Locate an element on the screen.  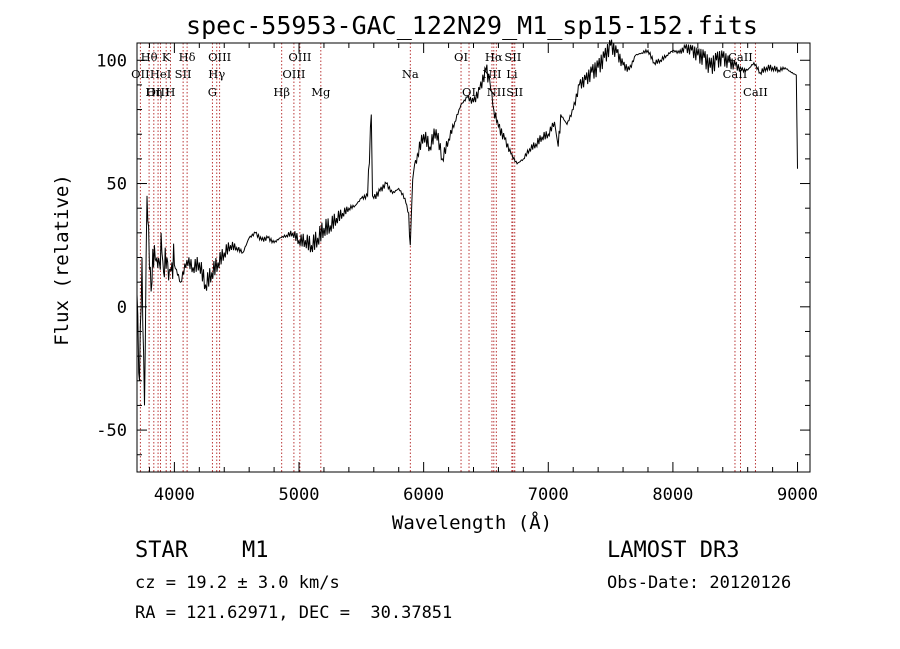
x-tick-label: 6000 is located at coordinates (423, 495).